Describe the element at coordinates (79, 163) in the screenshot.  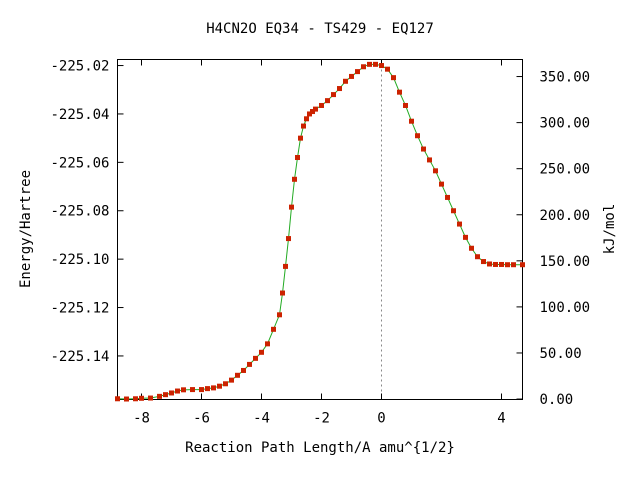
I see `y-tick-label: -225.06` at that location.